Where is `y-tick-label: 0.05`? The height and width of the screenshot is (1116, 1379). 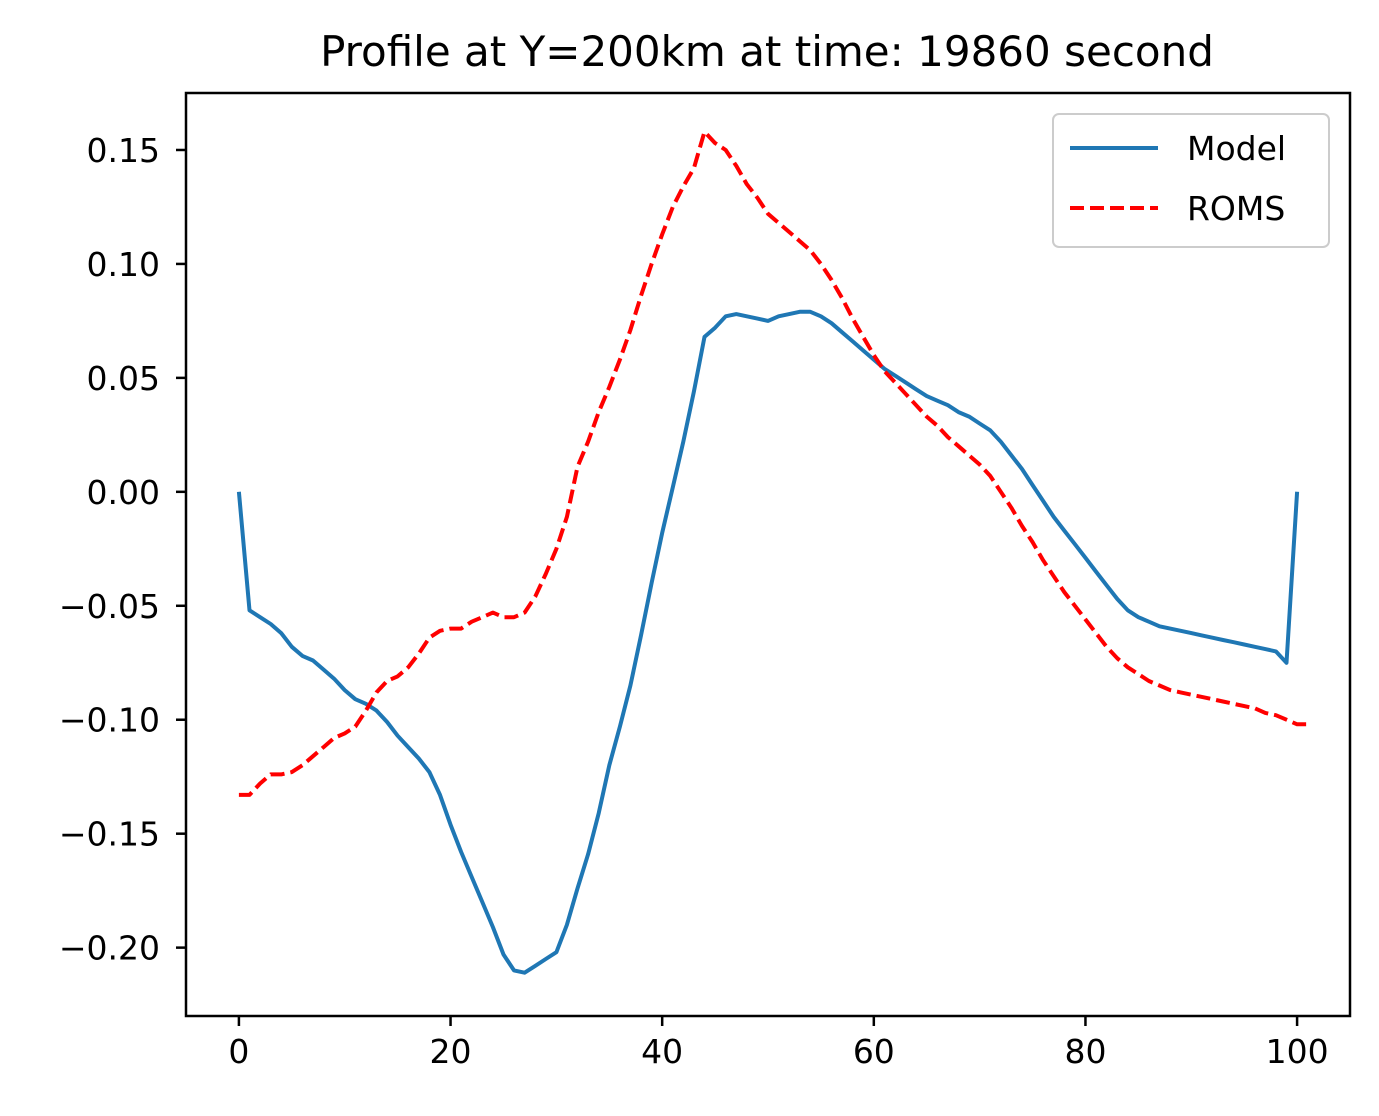
y-tick-label: 0.05 is located at coordinates (123, 378).